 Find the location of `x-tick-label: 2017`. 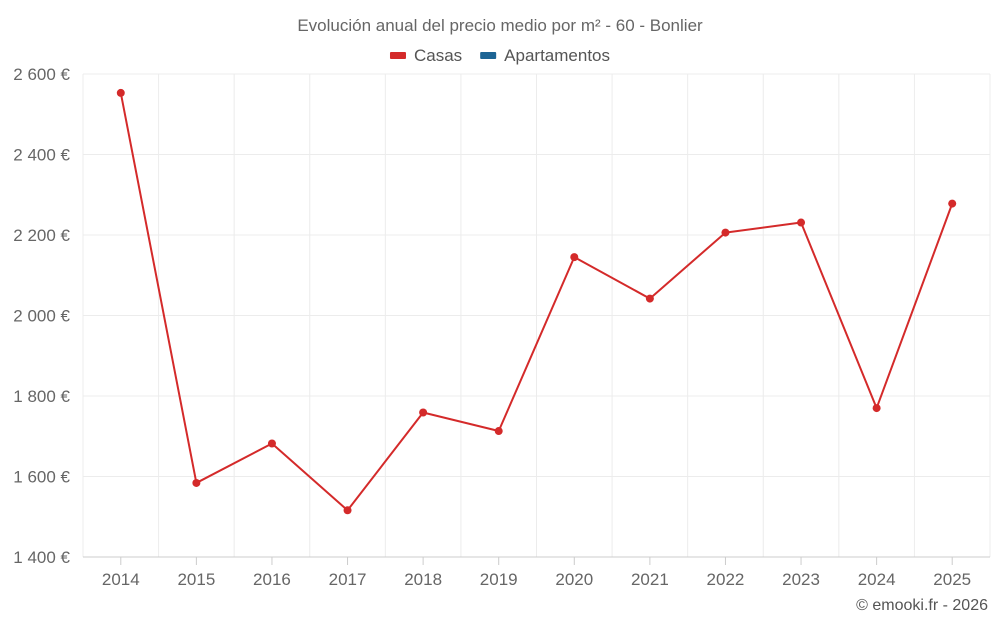

x-tick-label: 2017 is located at coordinates (348, 579).